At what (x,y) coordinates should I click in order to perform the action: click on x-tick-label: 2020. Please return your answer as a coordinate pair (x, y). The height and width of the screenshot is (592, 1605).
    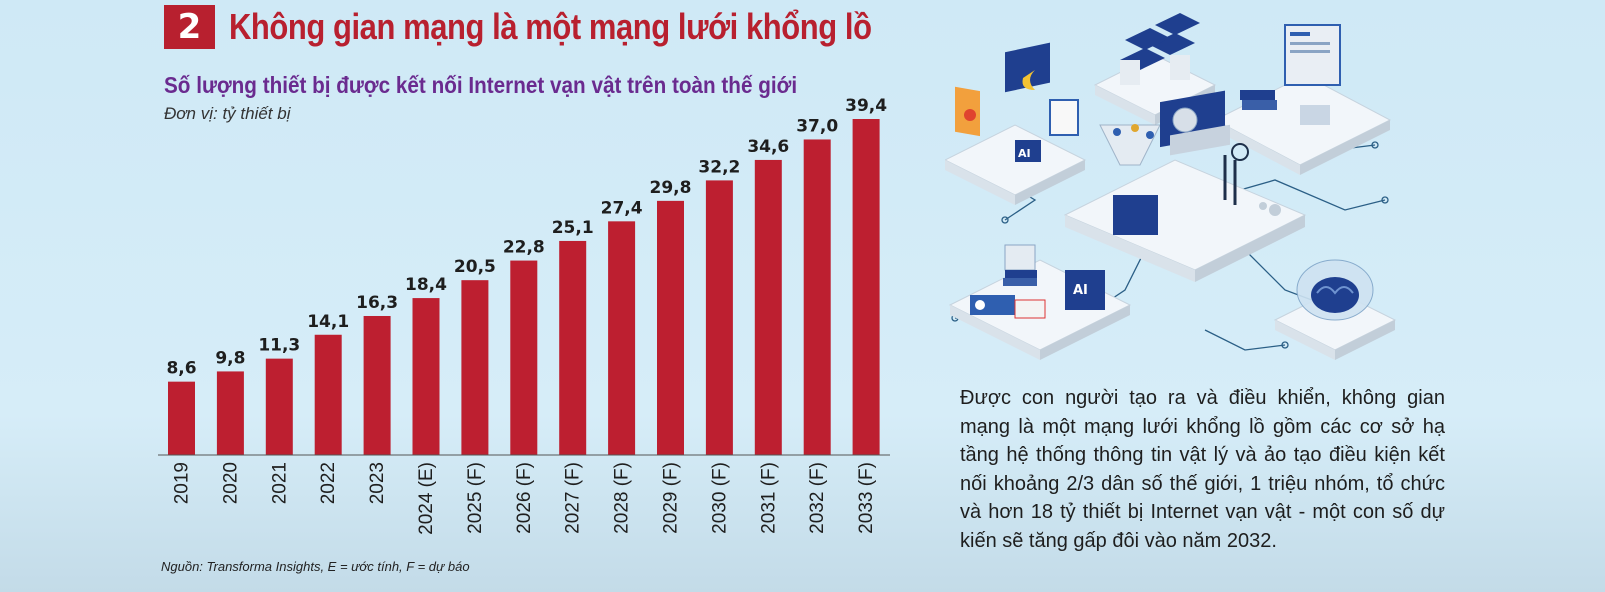
    Looking at the image, I should click on (230, 483).